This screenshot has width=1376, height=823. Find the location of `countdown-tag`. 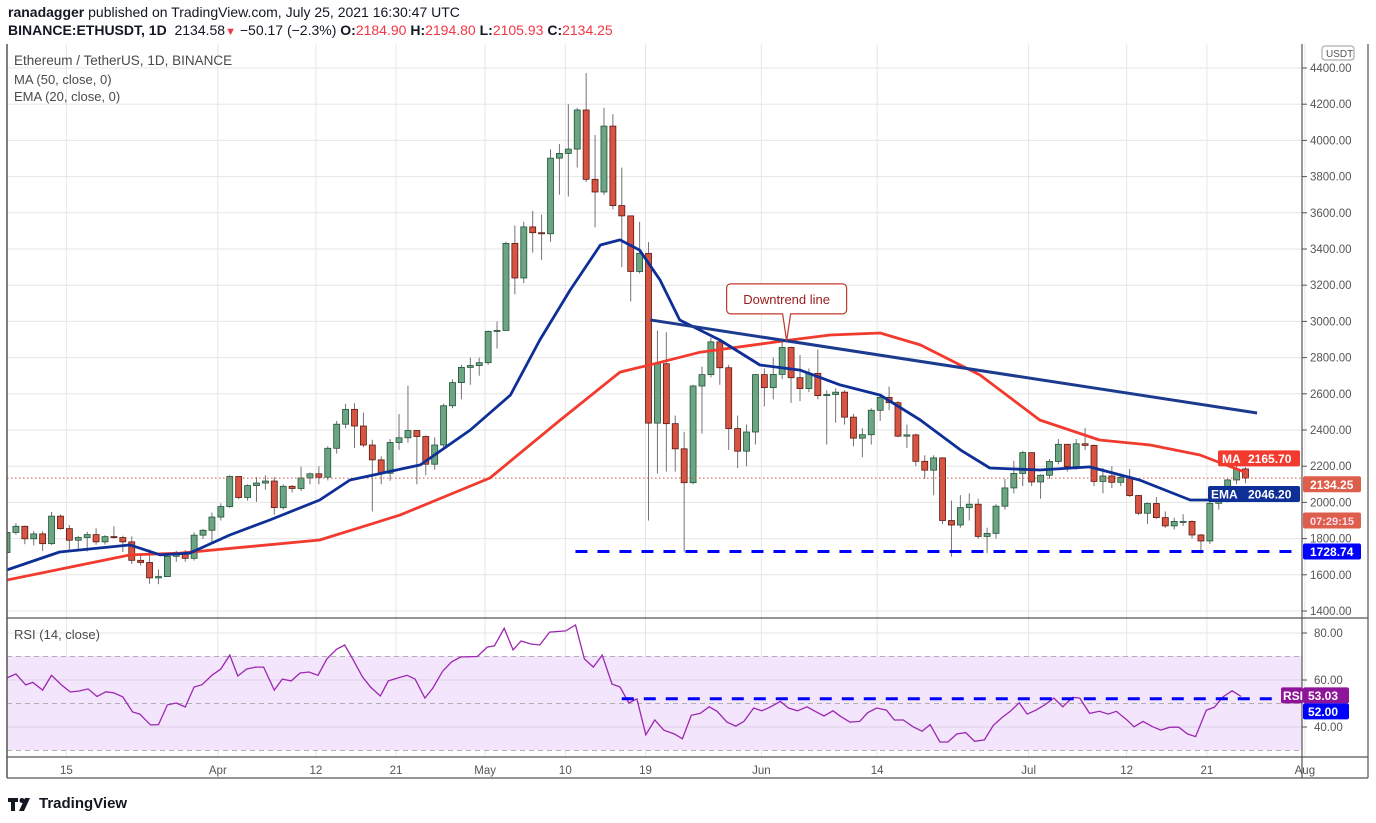

countdown-tag is located at coordinates (1332, 520).